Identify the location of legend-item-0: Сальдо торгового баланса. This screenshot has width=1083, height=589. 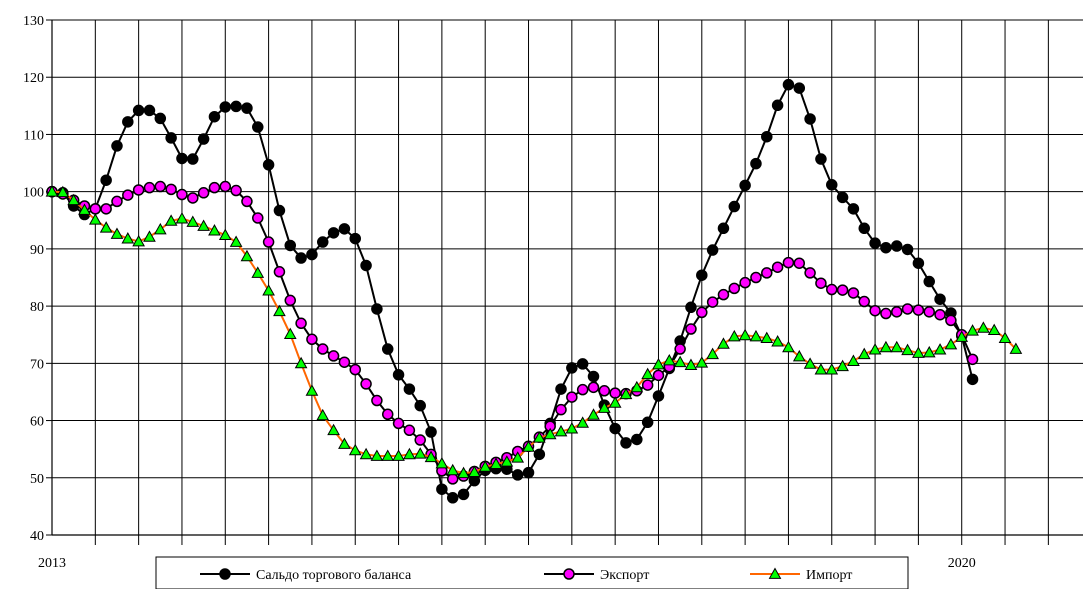
(306, 575).